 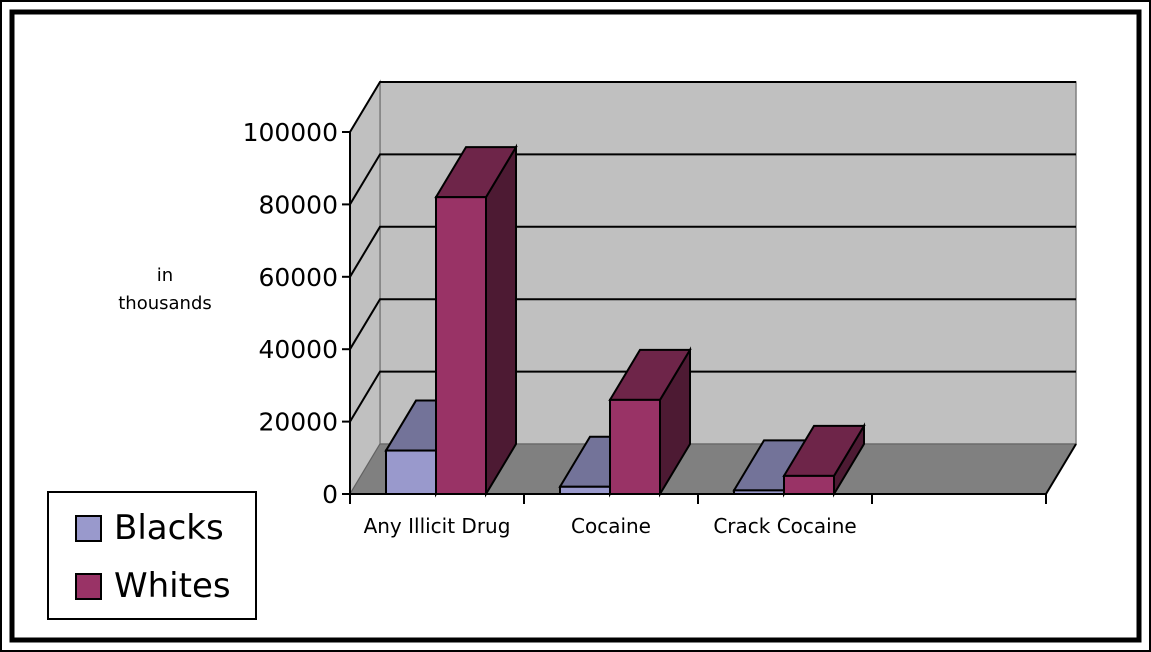 What do you see at coordinates (824, 460) in the screenshot?
I see `bar-whites-crack-cocaine` at bounding box center [824, 460].